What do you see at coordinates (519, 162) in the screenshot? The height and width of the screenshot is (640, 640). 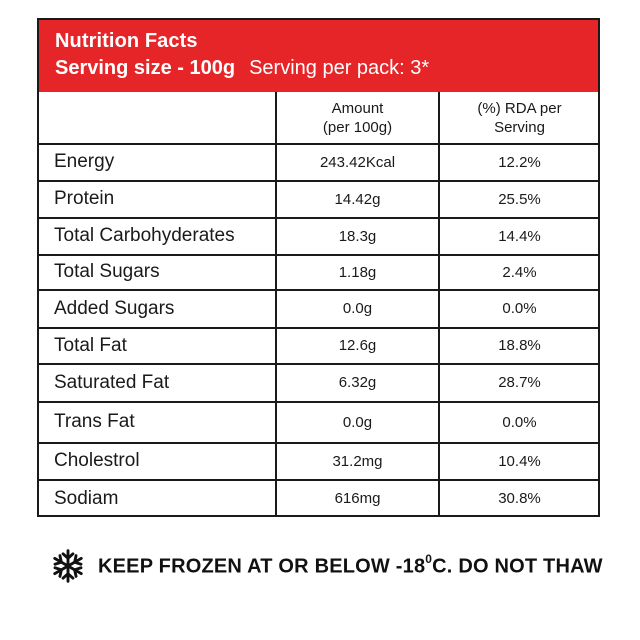 I see `nutrient-rda: 12.2%` at bounding box center [519, 162].